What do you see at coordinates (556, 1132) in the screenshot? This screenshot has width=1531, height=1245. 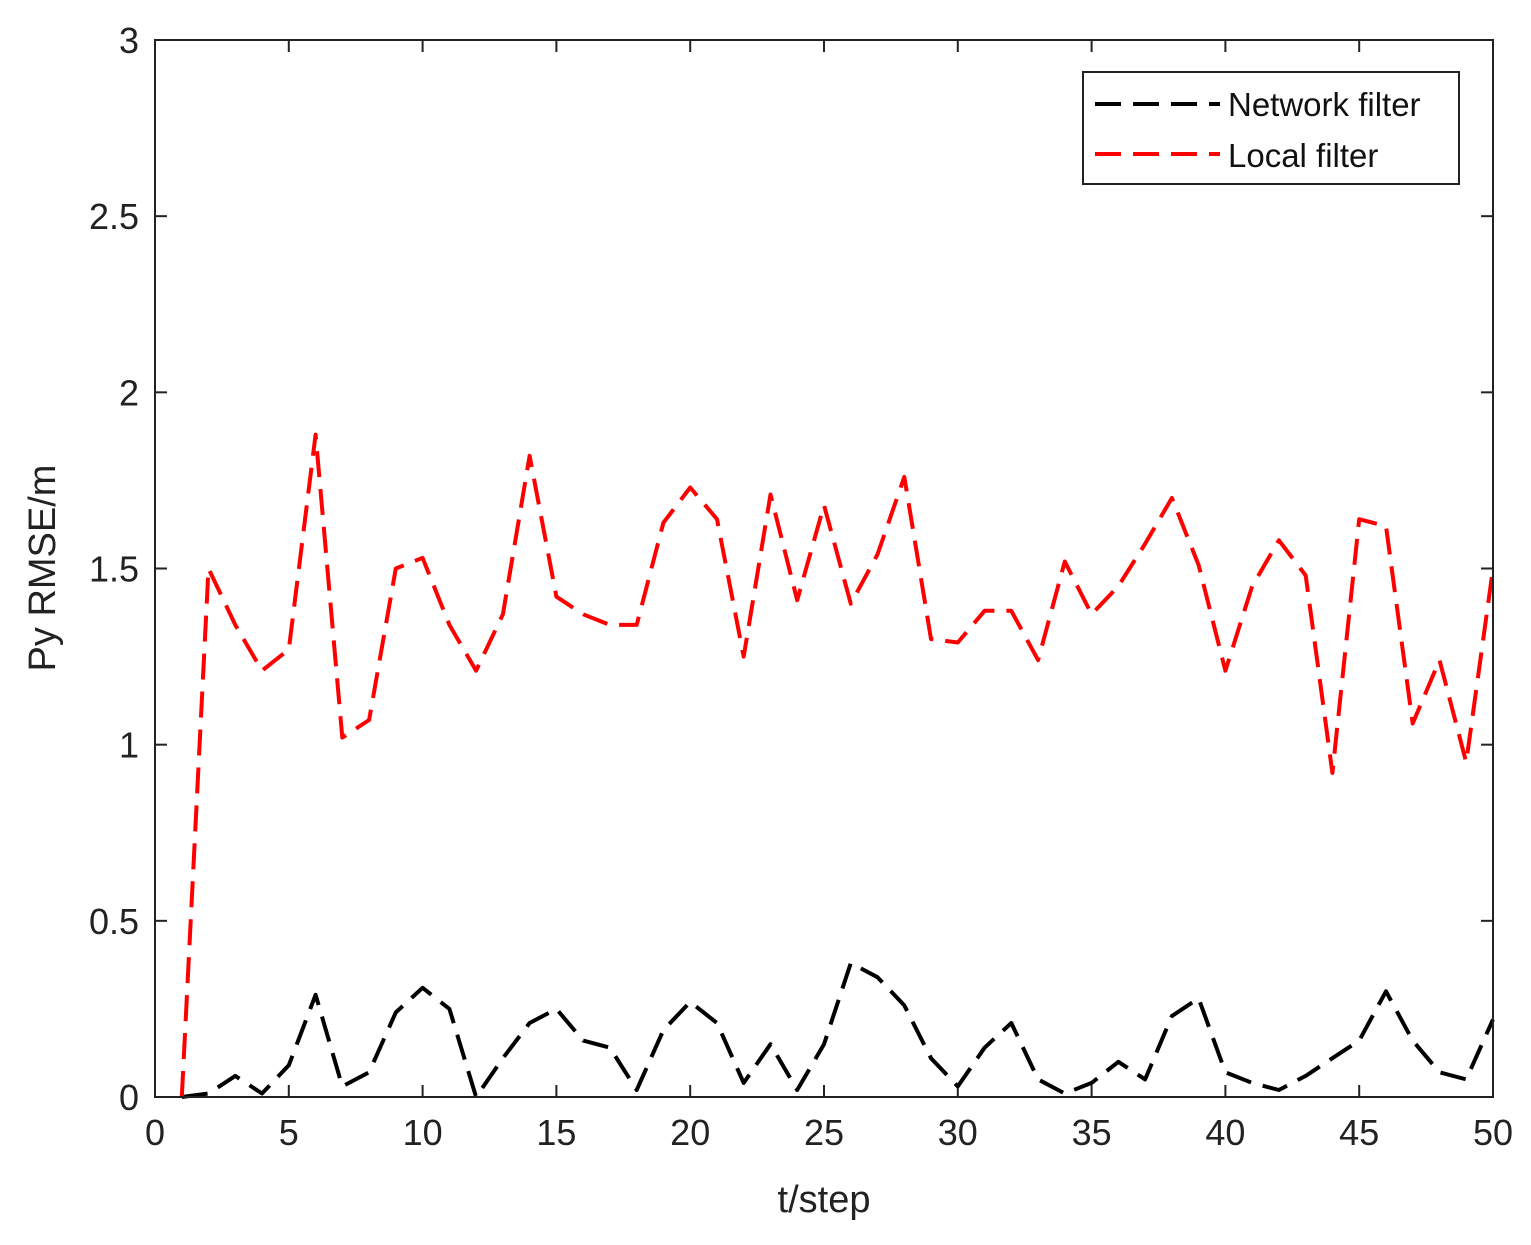 I see `x-tick-label: 15` at bounding box center [556, 1132].